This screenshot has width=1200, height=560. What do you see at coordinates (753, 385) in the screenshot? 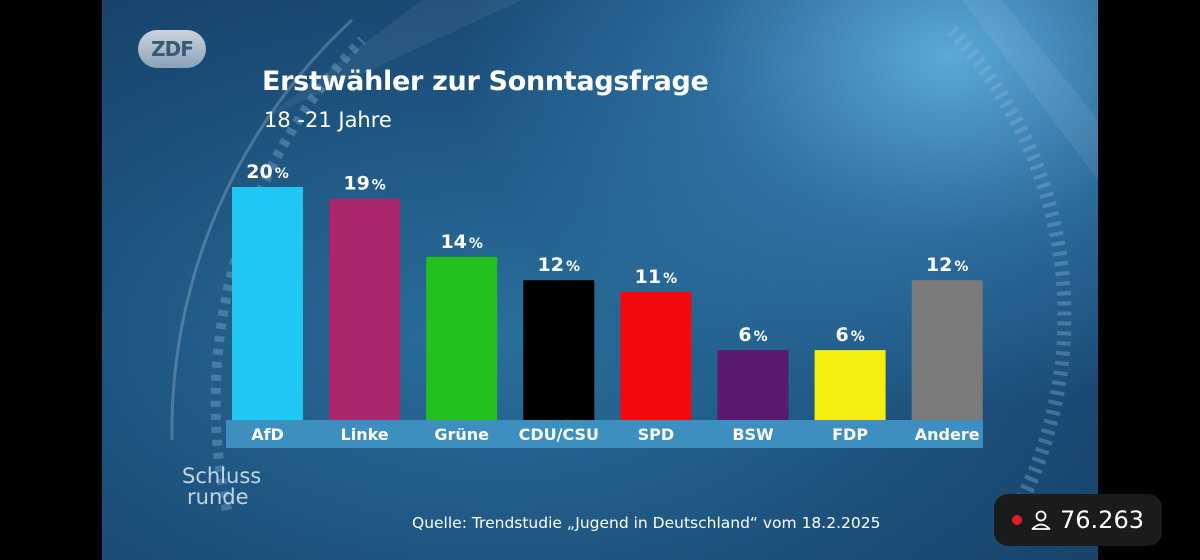
I see `bar-bsw` at bounding box center [753, 385].